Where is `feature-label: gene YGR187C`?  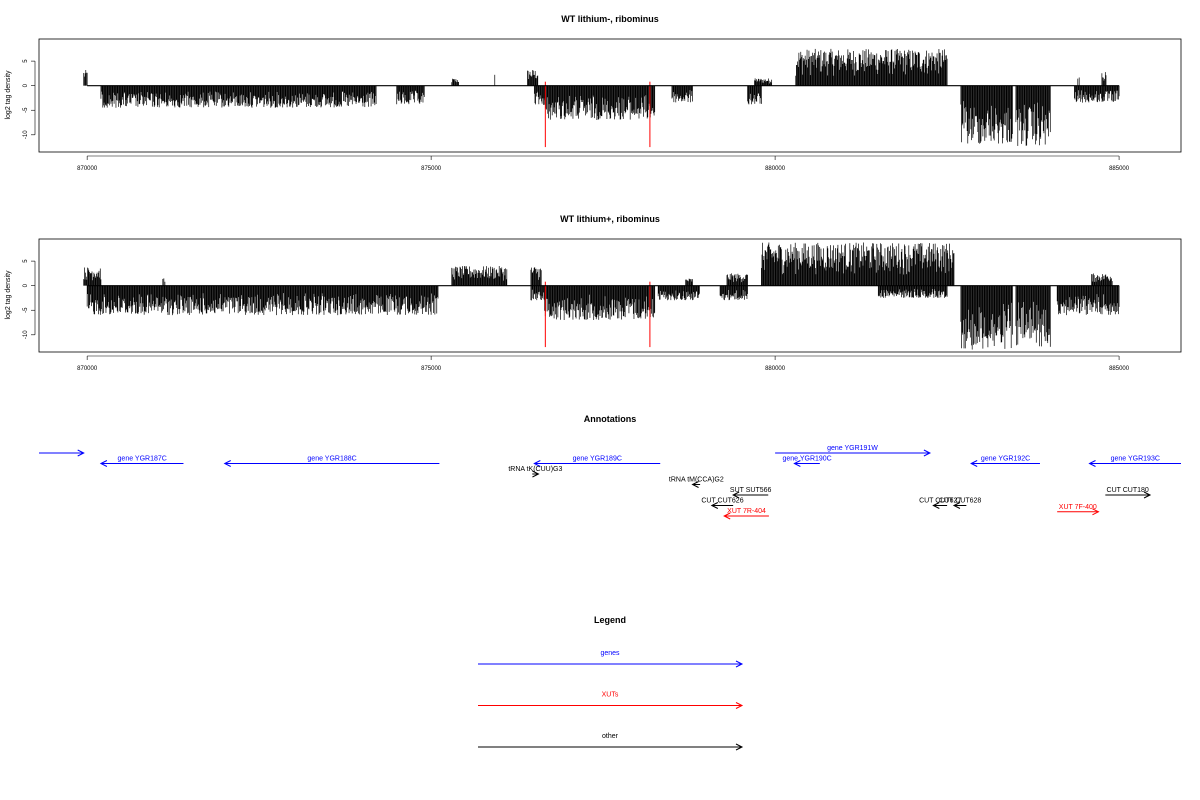 feature-label: gene YGR187C is located at coordinates (142, 459).